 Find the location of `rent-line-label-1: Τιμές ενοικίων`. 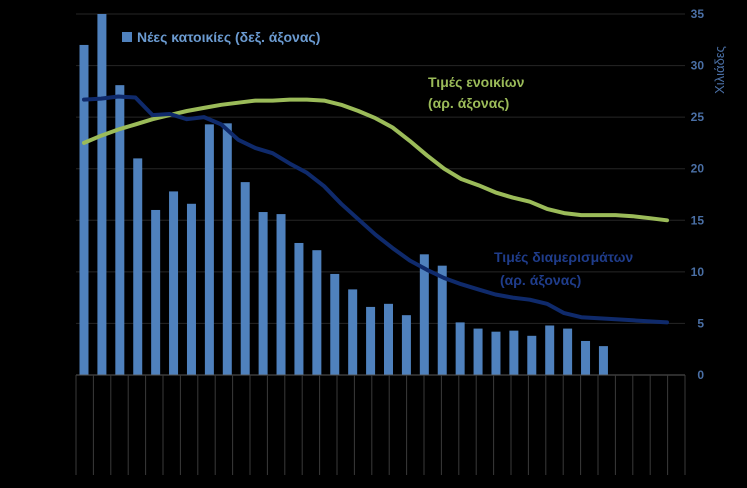

rent-line-label-1: Τιμές ενοικίων is located at coordinates (476, 82).